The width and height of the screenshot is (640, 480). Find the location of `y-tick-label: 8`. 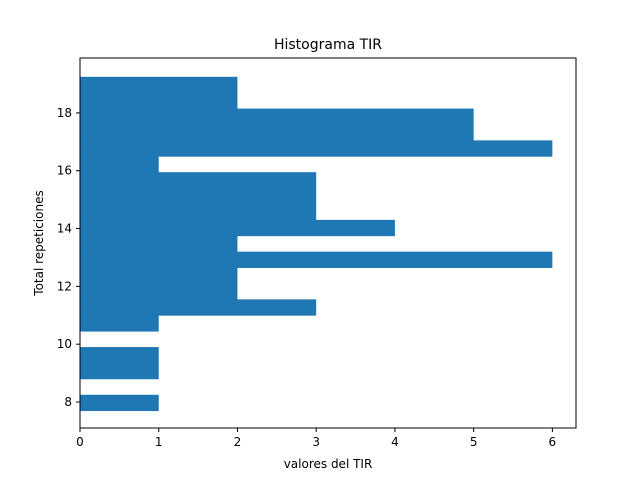

y-tick-label: 8 is located at coordinates (68, 402).